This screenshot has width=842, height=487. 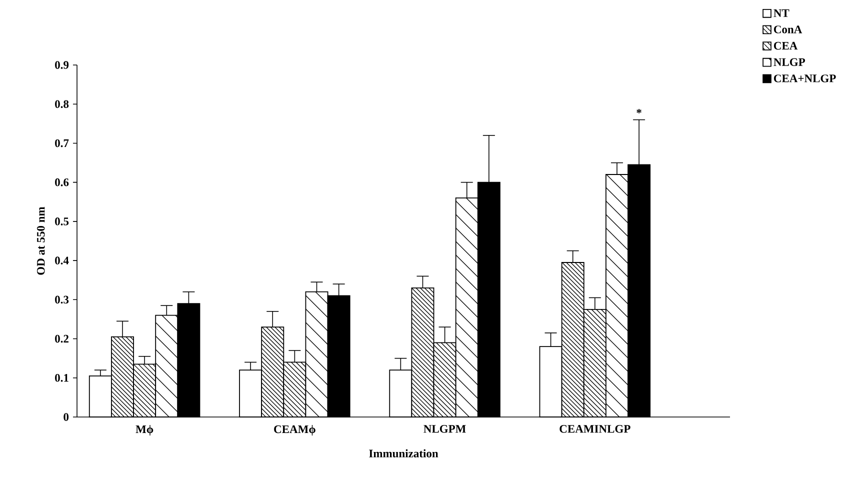 I want to click on x-axis-title: Immunization, so click(x=403, y=453).